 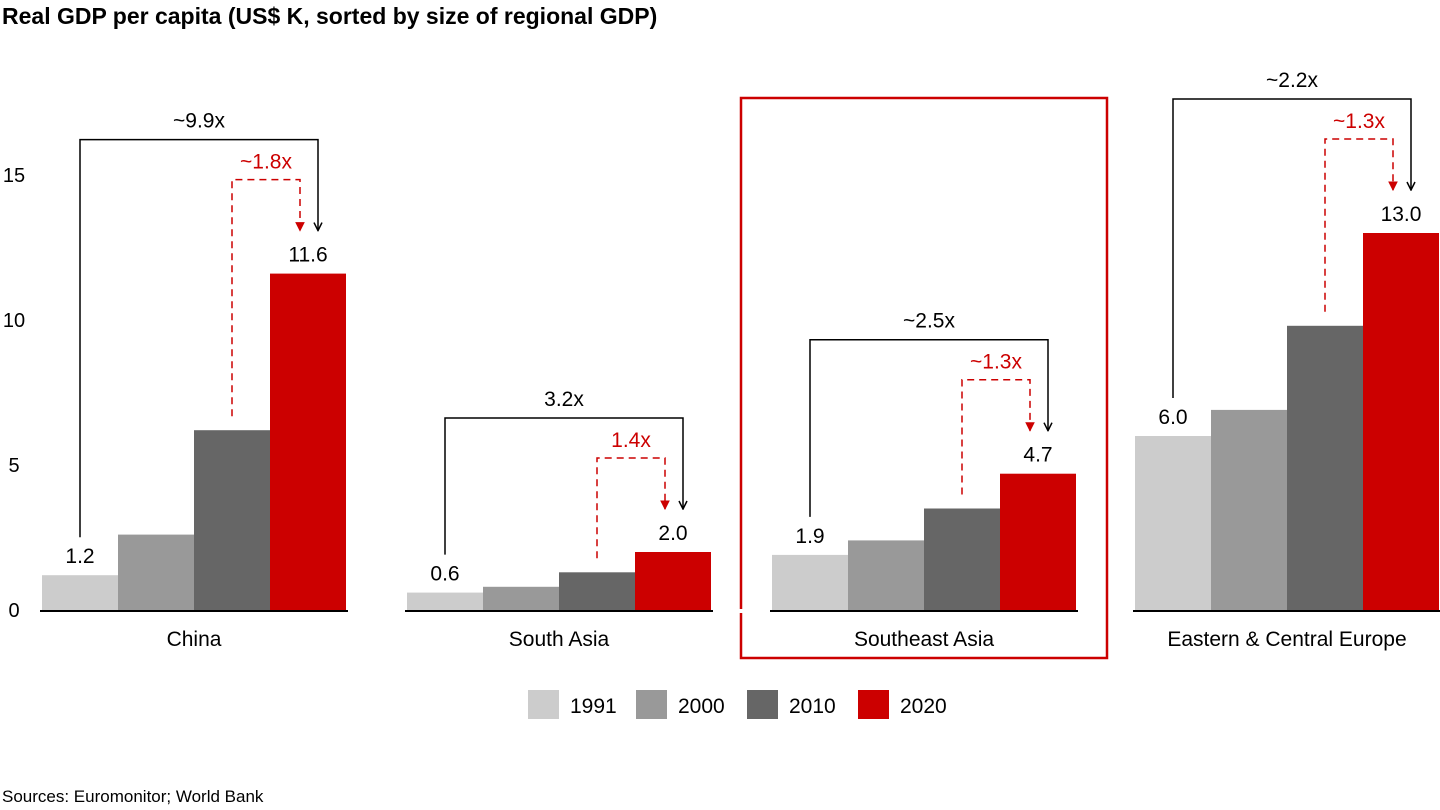 What do you see at coordinates (631, 440) in the screenshot?
I see `growth-label-red: 1.4x` at bounding box center [631, 440].